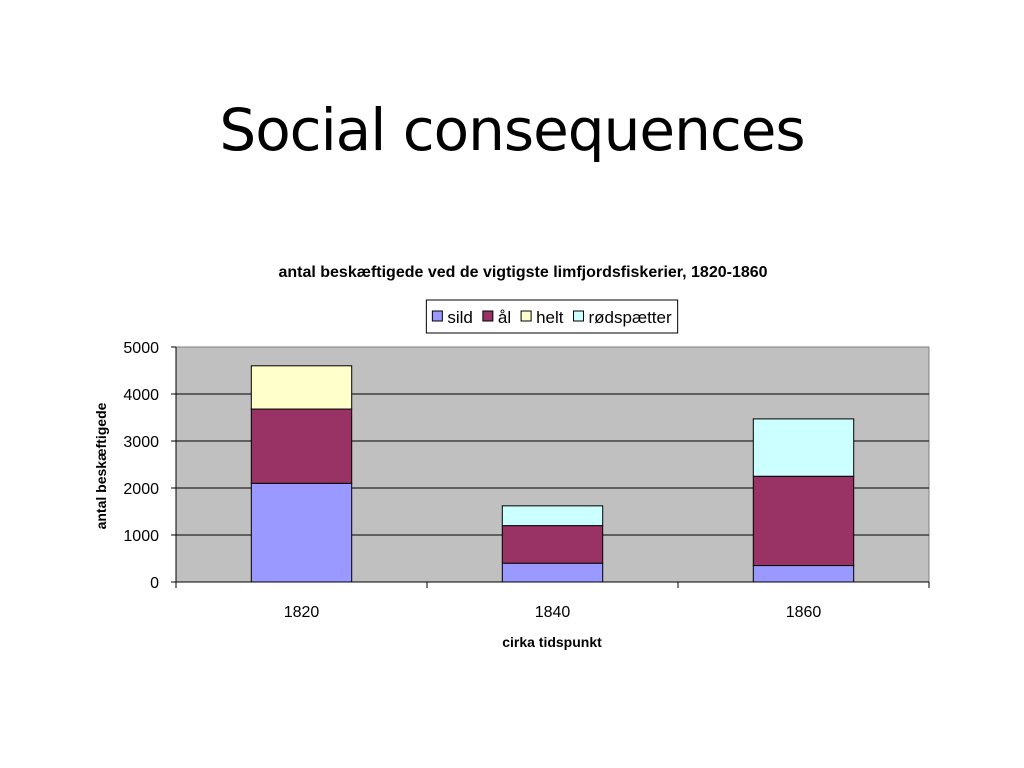 This screenshot has width=1024, height=768. What do you see at coordinates (154, 583) in the screenshot?
I see `y-tick-label: 0` at bounding box center [154, 583].